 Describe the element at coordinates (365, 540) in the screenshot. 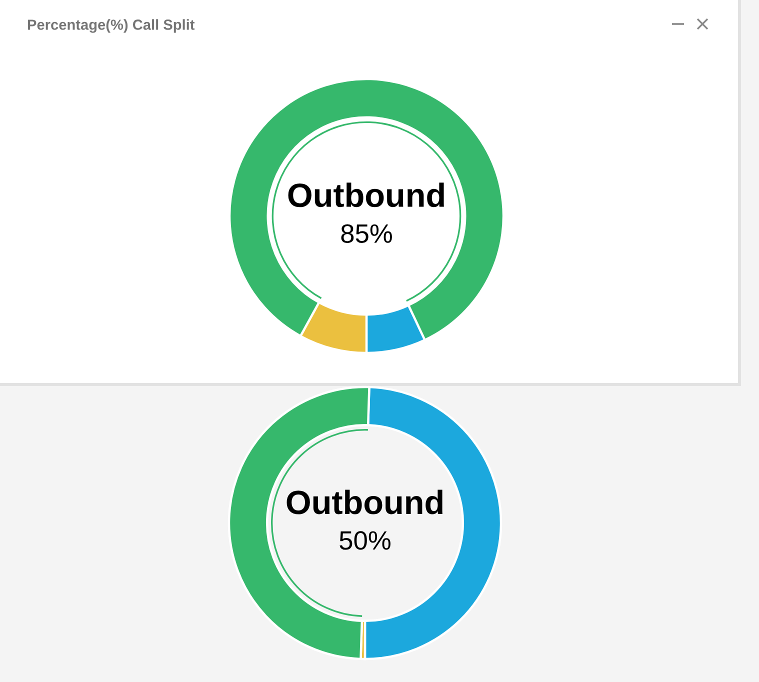

I see `text: 50%` at that location.